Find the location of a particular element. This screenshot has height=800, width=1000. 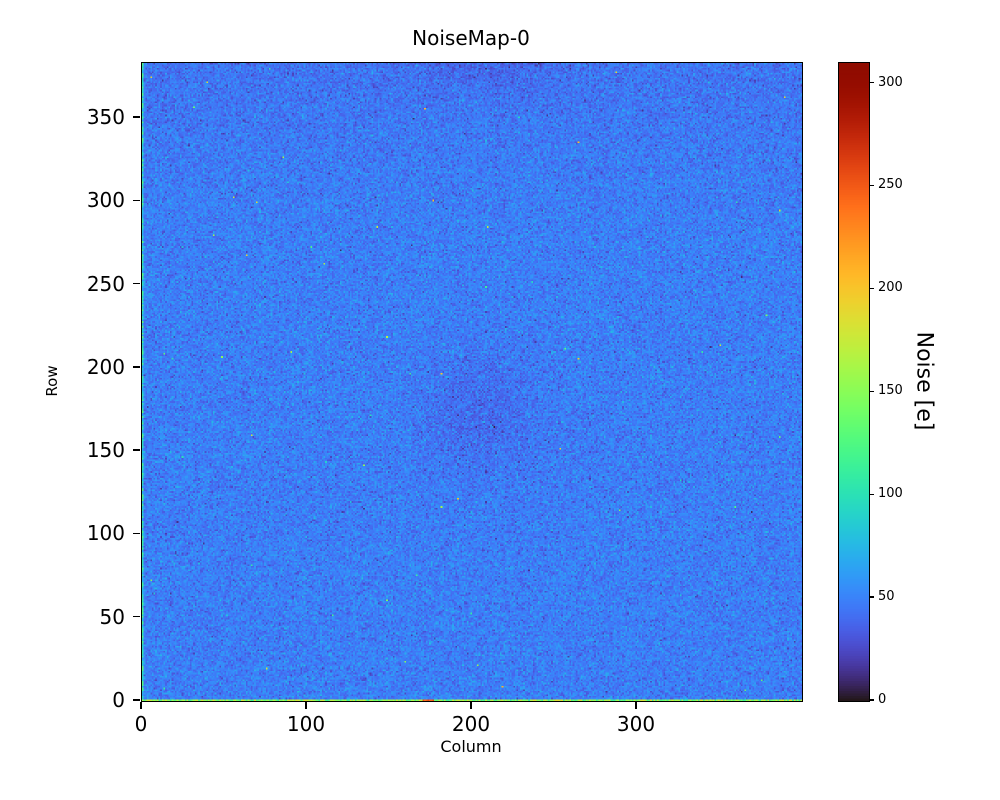

x-axis-label: Column is located at coordinates (471, 746).